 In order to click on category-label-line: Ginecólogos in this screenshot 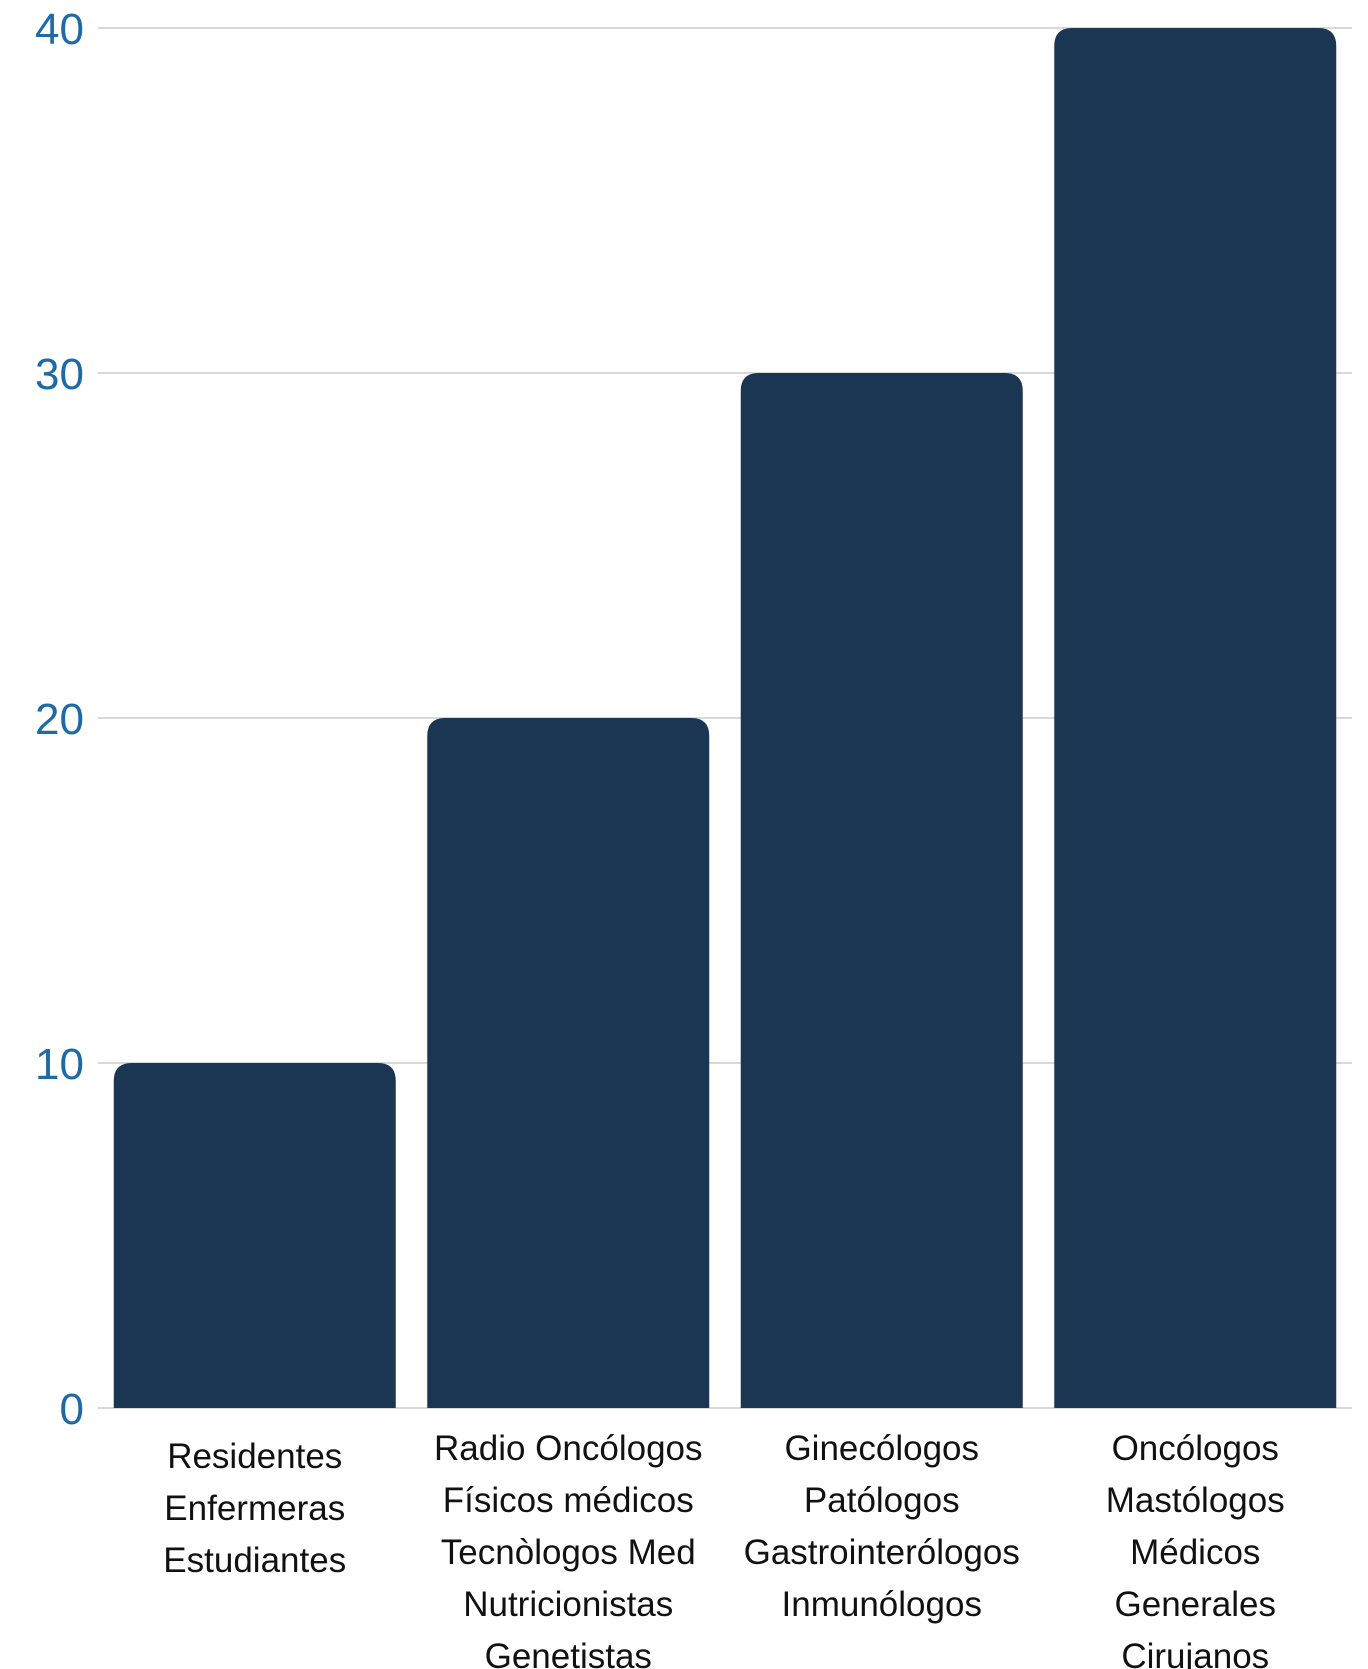, I will do `click(881, 1448)`.